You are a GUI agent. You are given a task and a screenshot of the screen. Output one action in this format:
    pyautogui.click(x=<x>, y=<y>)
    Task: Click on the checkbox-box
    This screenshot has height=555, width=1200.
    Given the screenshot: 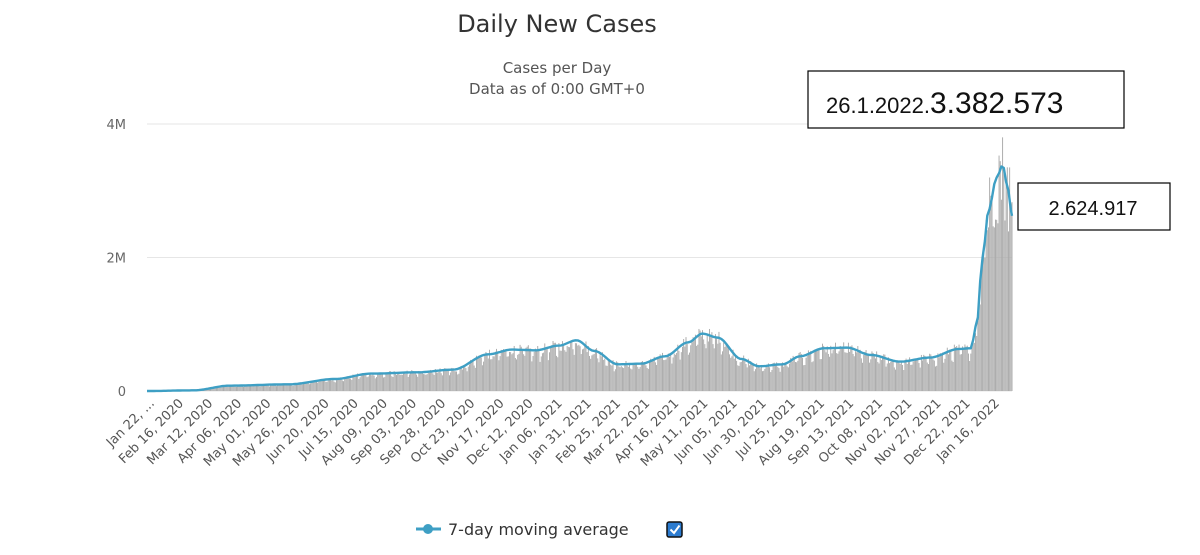 What is the action you would take?
    pyautogui.click(x=674, y=529)
    